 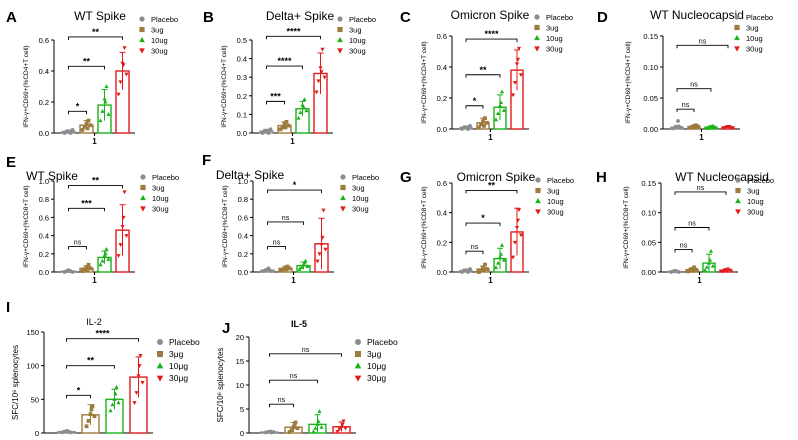 What do you see at coordinates (242, 77) in the screenshot?
I see `y-tick-label: 0.3` at bounding box center [242, 77].